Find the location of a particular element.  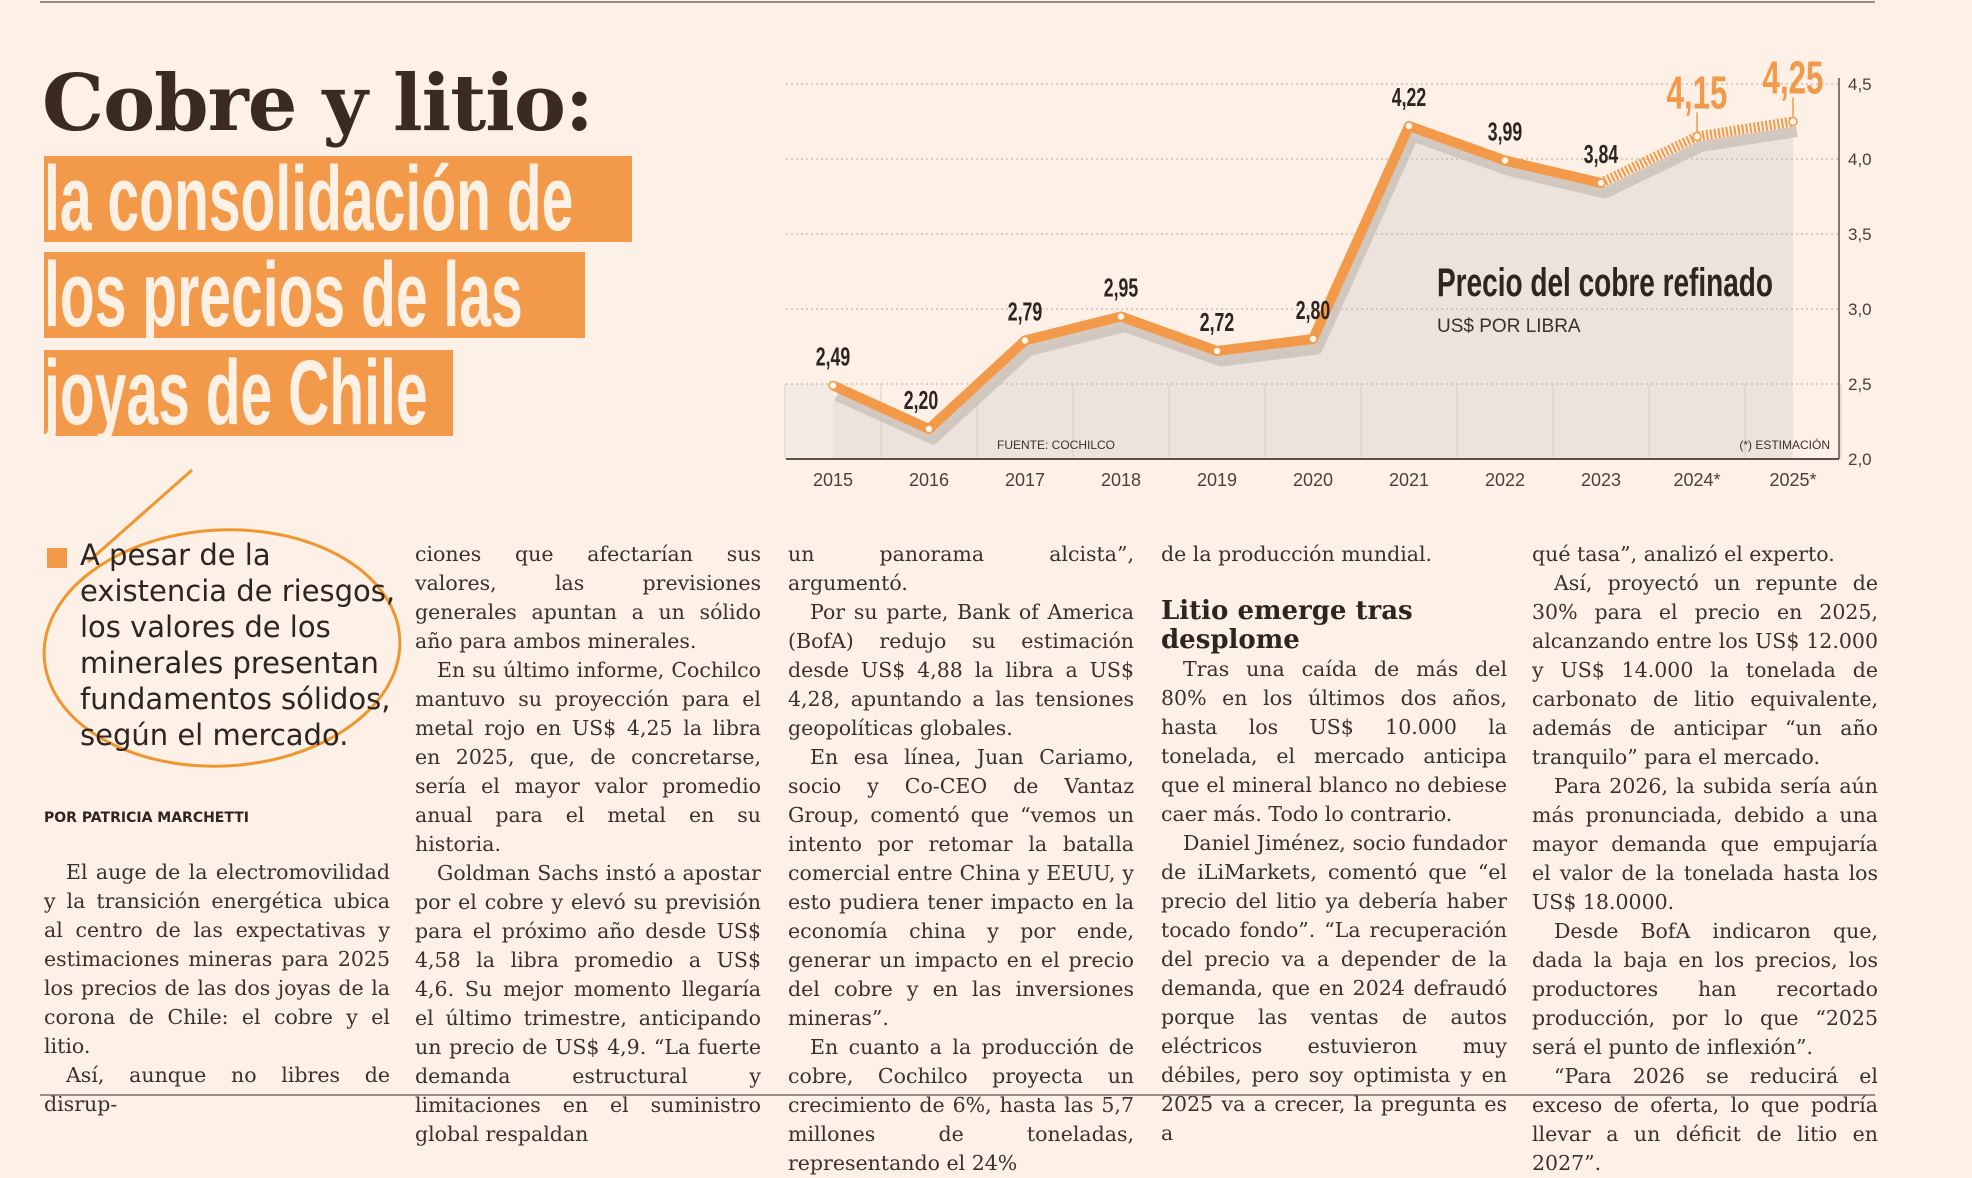

x-tick-label: 2016 is located at coordinates (929, 480).